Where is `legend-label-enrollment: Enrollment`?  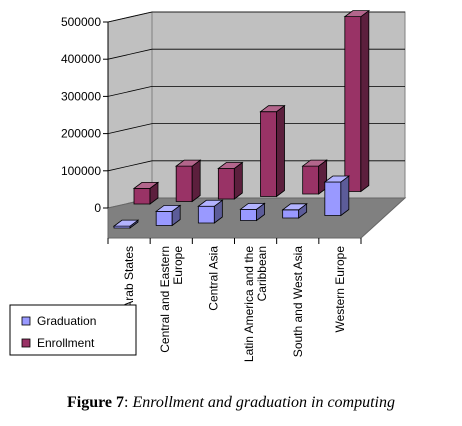 legend-label-enrollment: Enrollment is located at coordinates (66, 343).